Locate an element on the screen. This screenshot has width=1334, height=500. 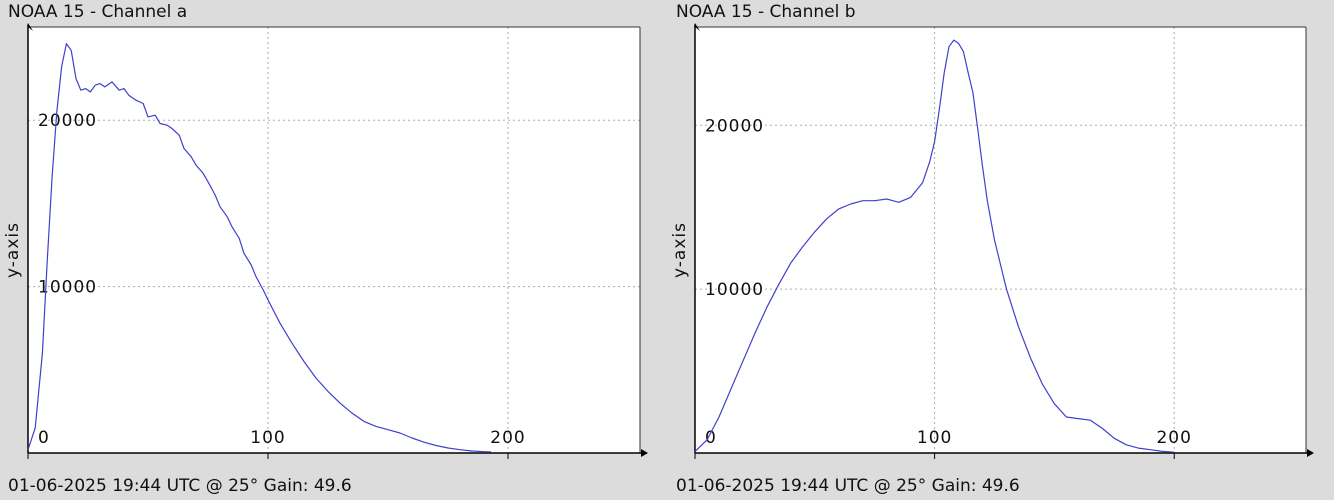
chart-b-xtick-label-200: 200 is located at coordinates (1173, 438).